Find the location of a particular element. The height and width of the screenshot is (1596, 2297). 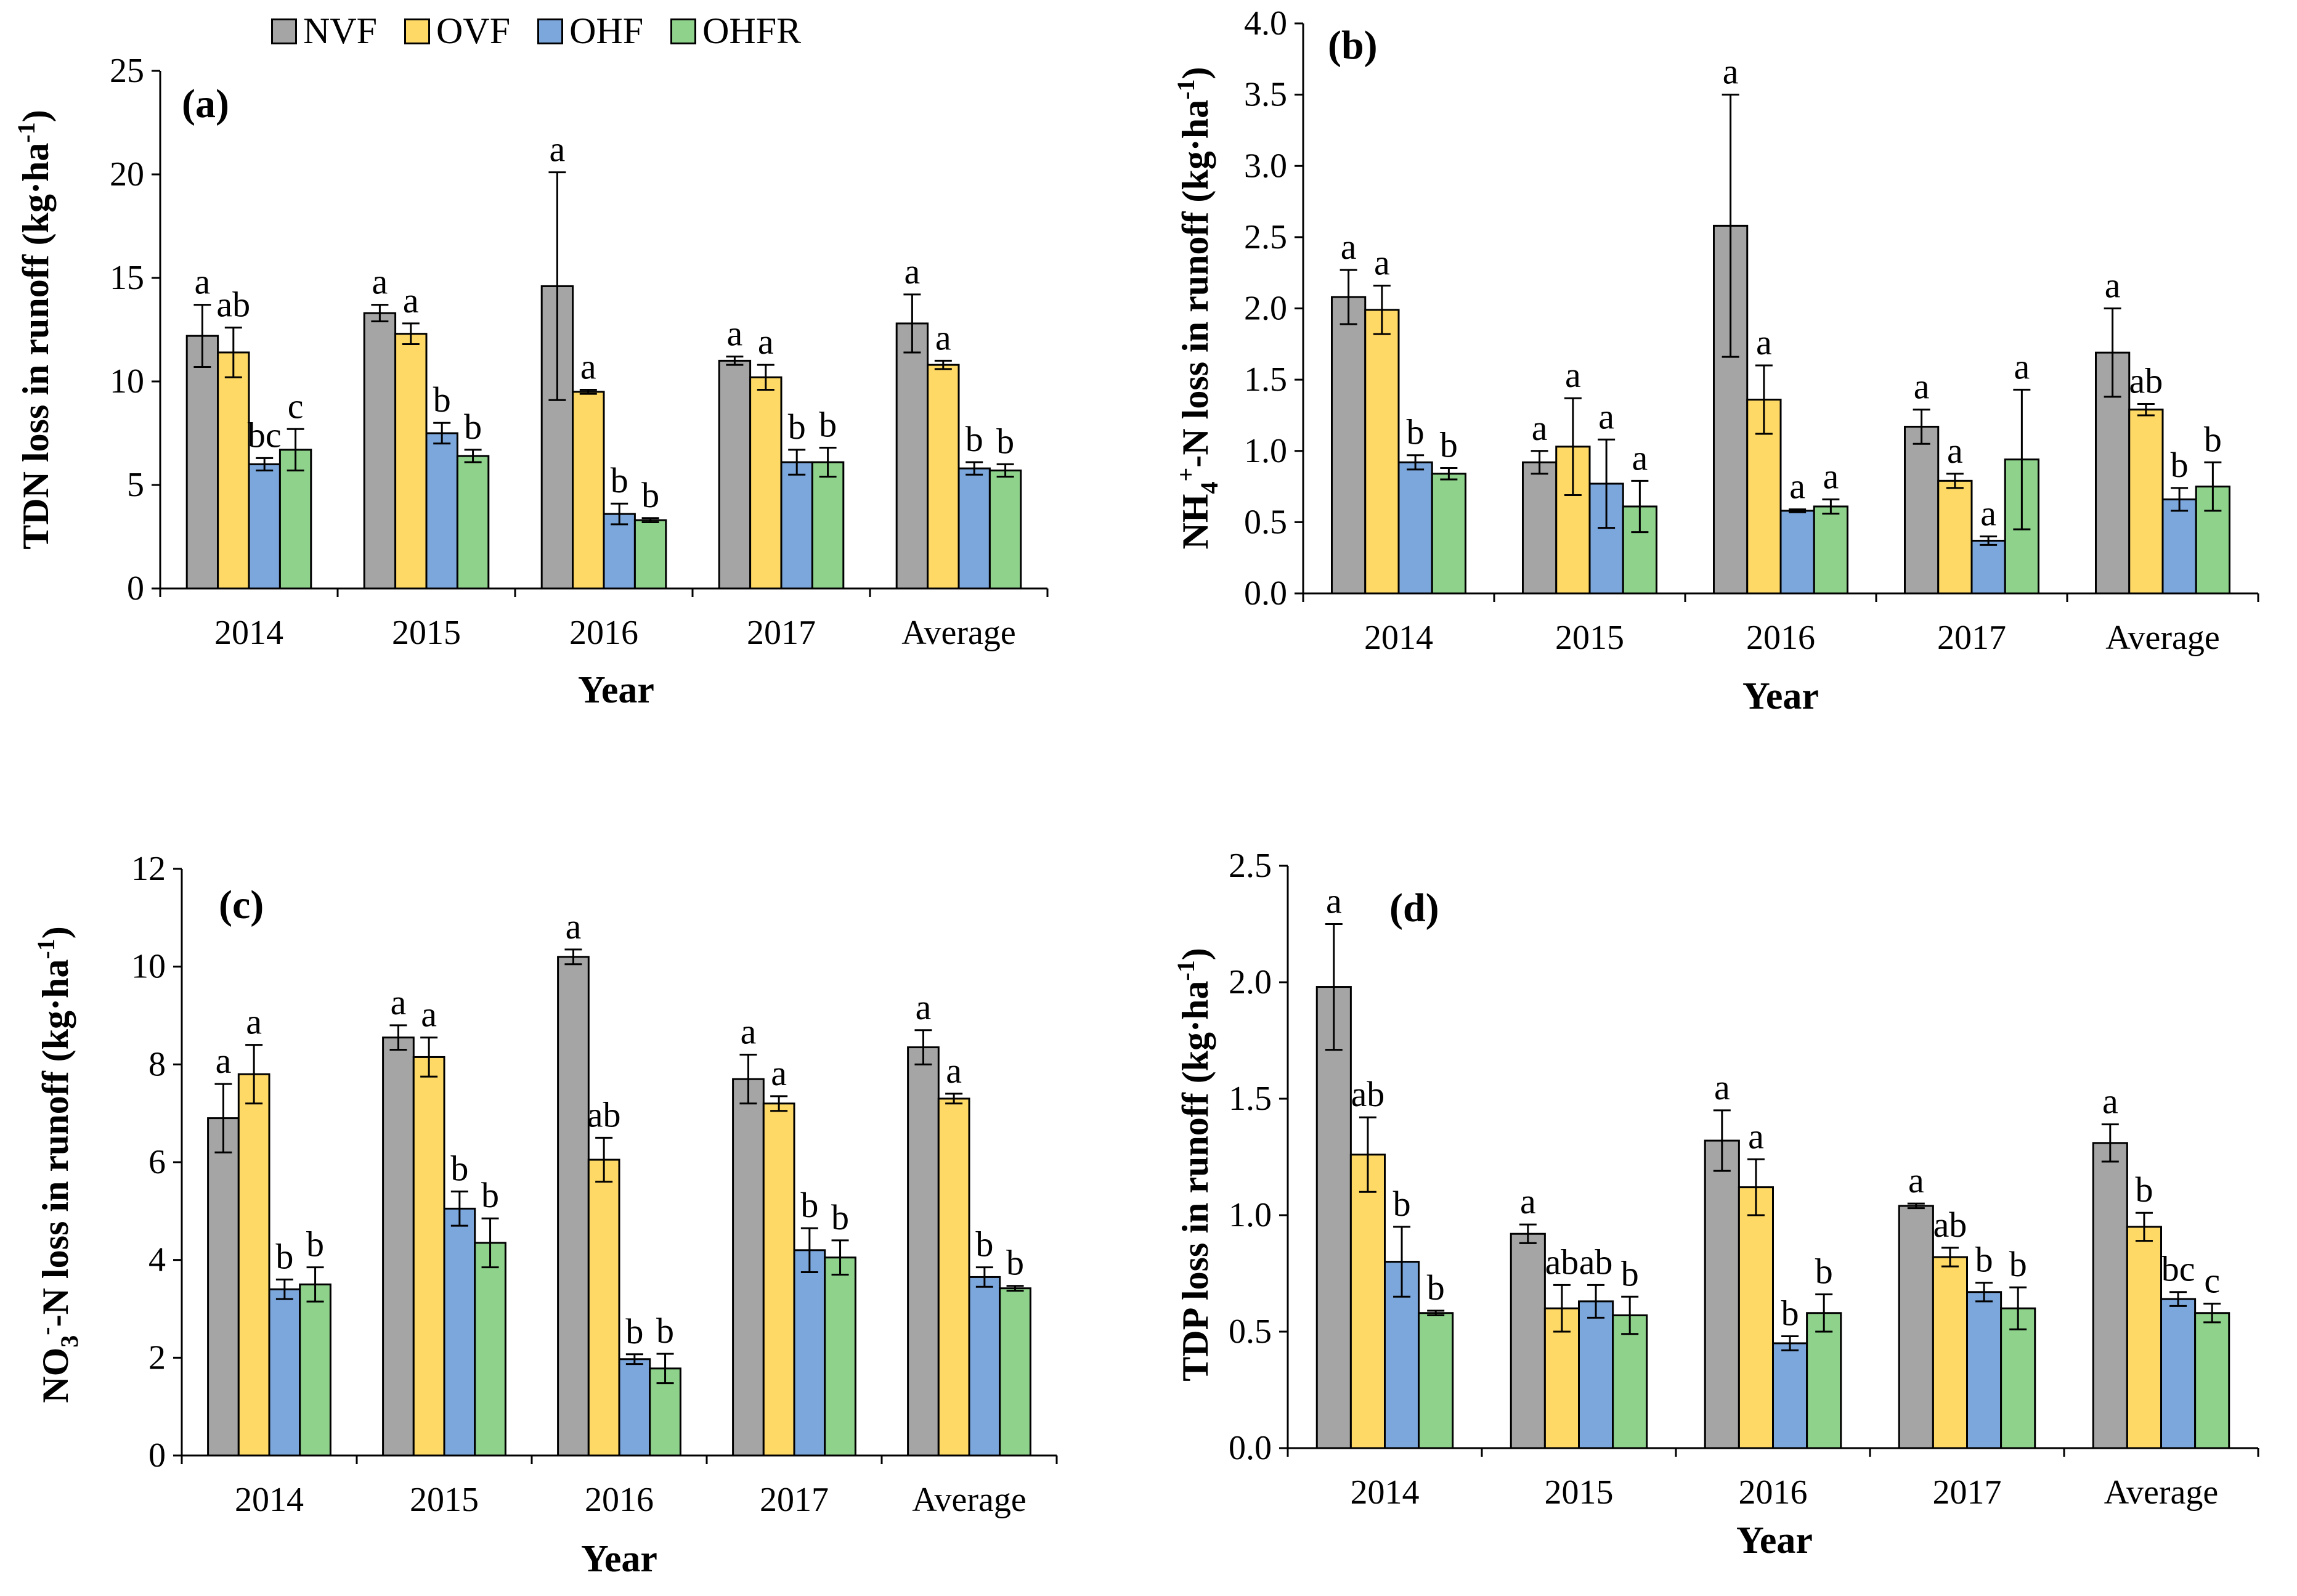

legend-label-ohf: OHF is located at coordinates (606, 30).